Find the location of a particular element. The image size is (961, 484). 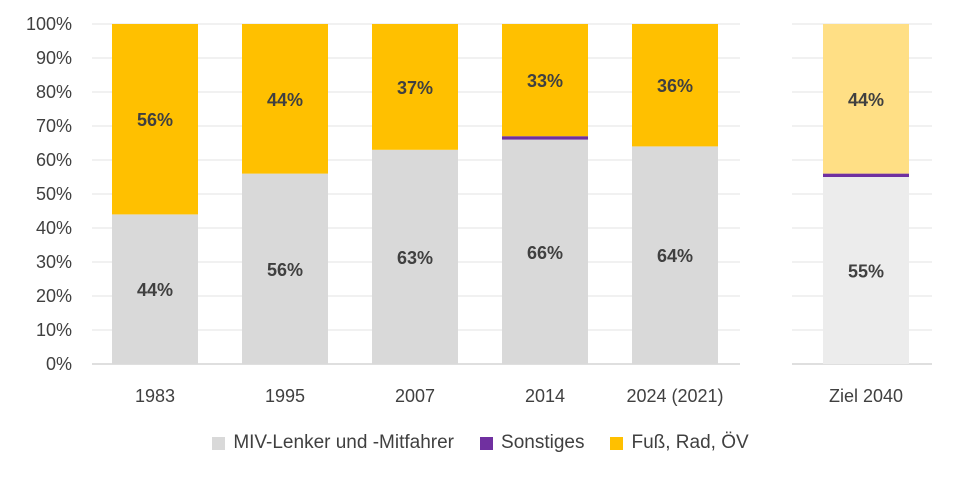

x-tick-label: Ziel 2040 is located at coordinates (866, 396).